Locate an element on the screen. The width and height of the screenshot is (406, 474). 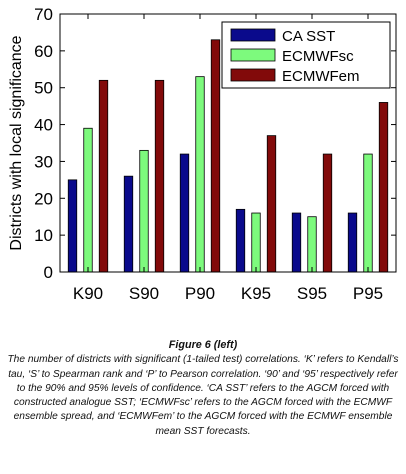
bar-ca-sst-s95 is located at coordinates (296, 242).